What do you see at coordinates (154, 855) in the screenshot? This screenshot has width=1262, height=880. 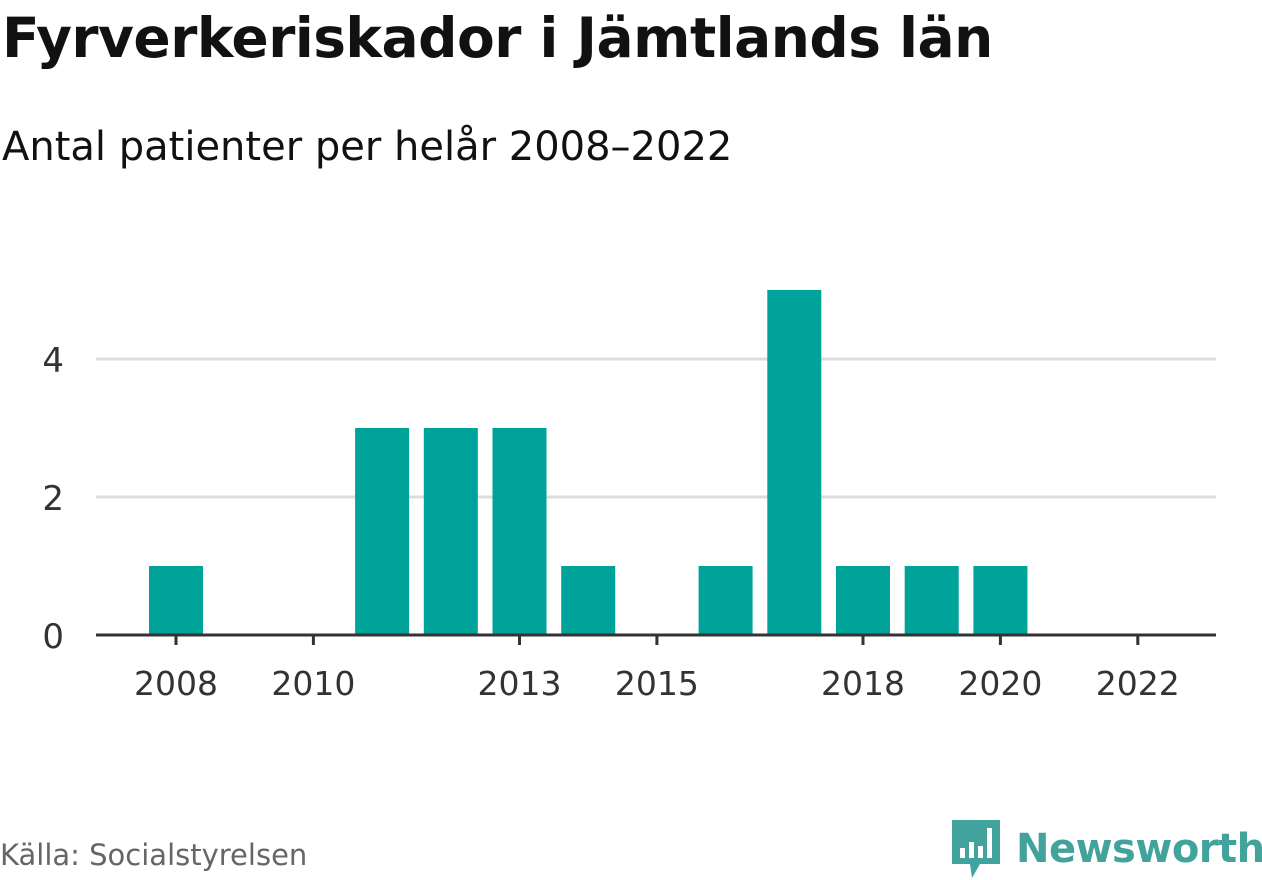 I see `source-note: Källa: Socialstyrelsen` at bounding box center [154, 855].